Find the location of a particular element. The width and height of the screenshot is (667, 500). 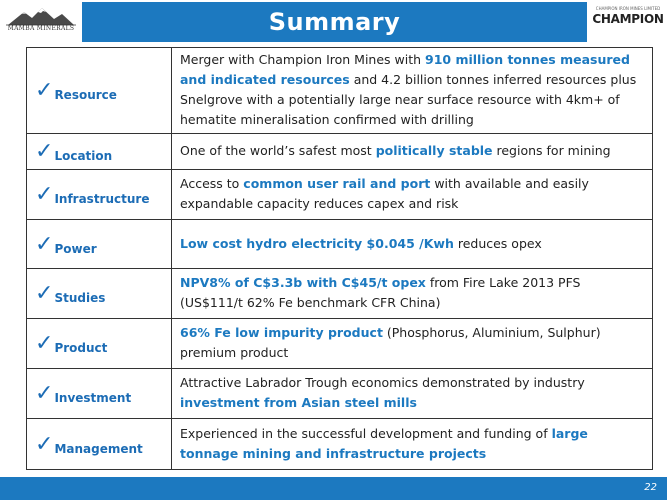

page-number: 22 is located at coordinates (650, 487).